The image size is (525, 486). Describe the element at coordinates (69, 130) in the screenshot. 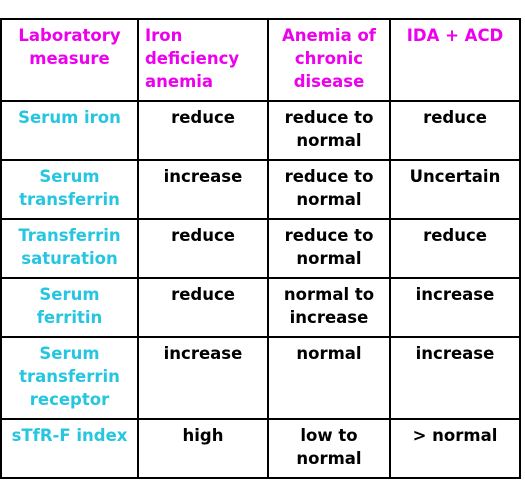

I see `row-label-serum-iron: Serum iron` at that location.